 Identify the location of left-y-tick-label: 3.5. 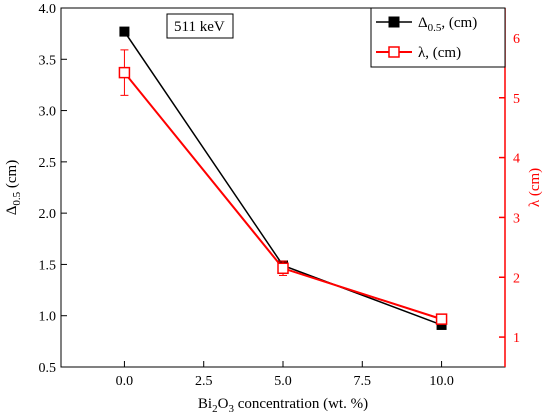
(48, 60).